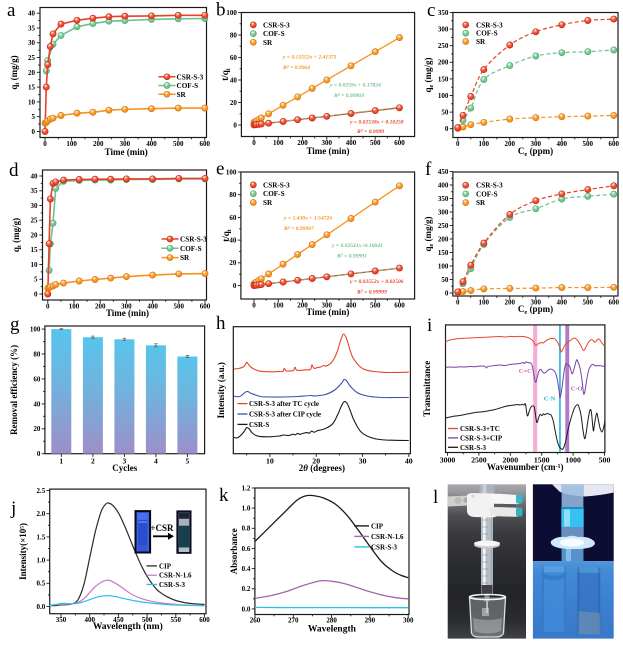 Image resolution: width=623 pixels, height=648 pixels. What do you see at coordinates (427, 389) in the screenshot?
I see `svg-text: Transmittance` at bounding box center [427, 389].